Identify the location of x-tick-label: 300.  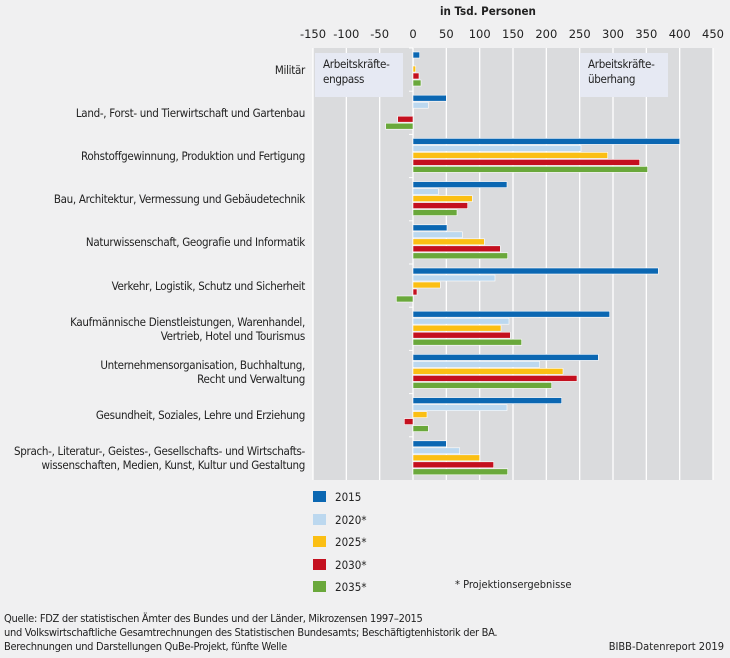
(613, 34).